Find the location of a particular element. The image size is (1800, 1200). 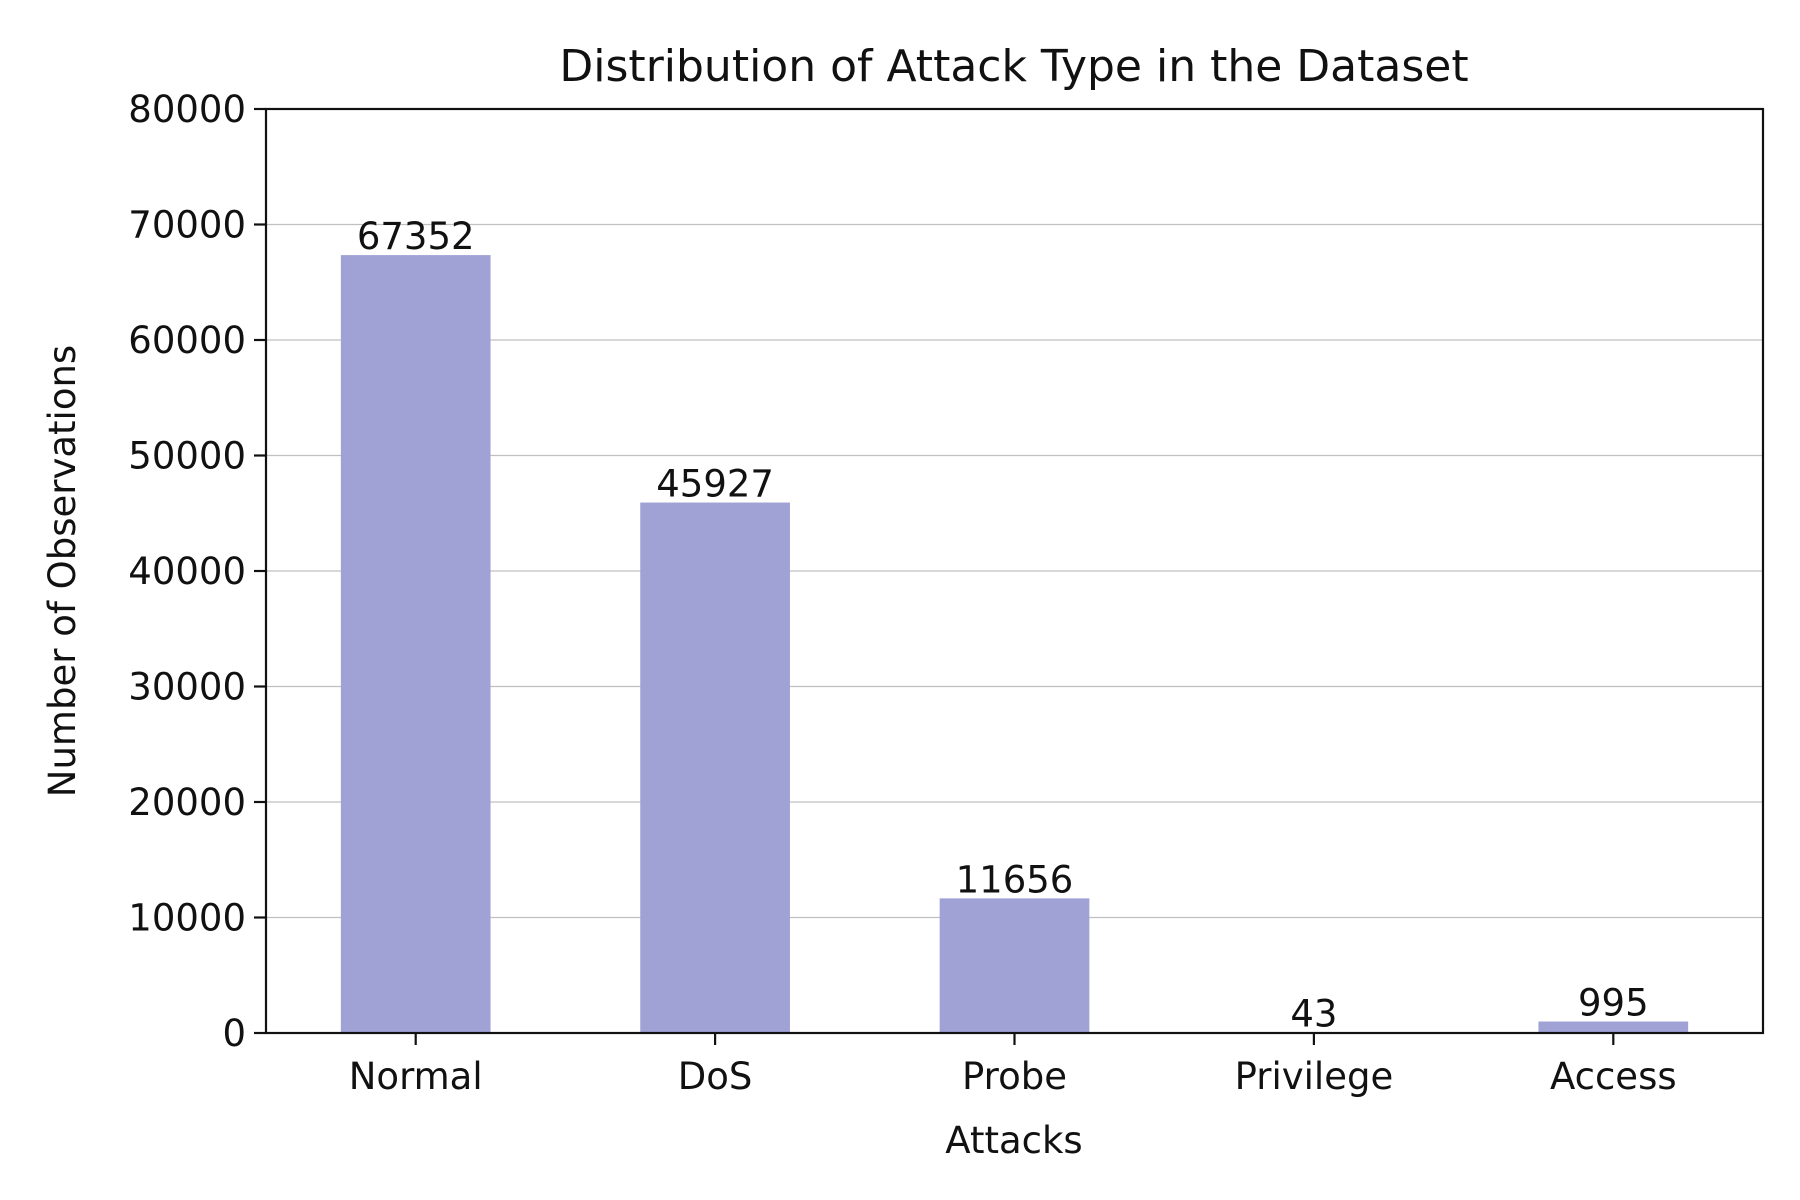

y-tick-label: 20000 is located at coordinates (187, 802).